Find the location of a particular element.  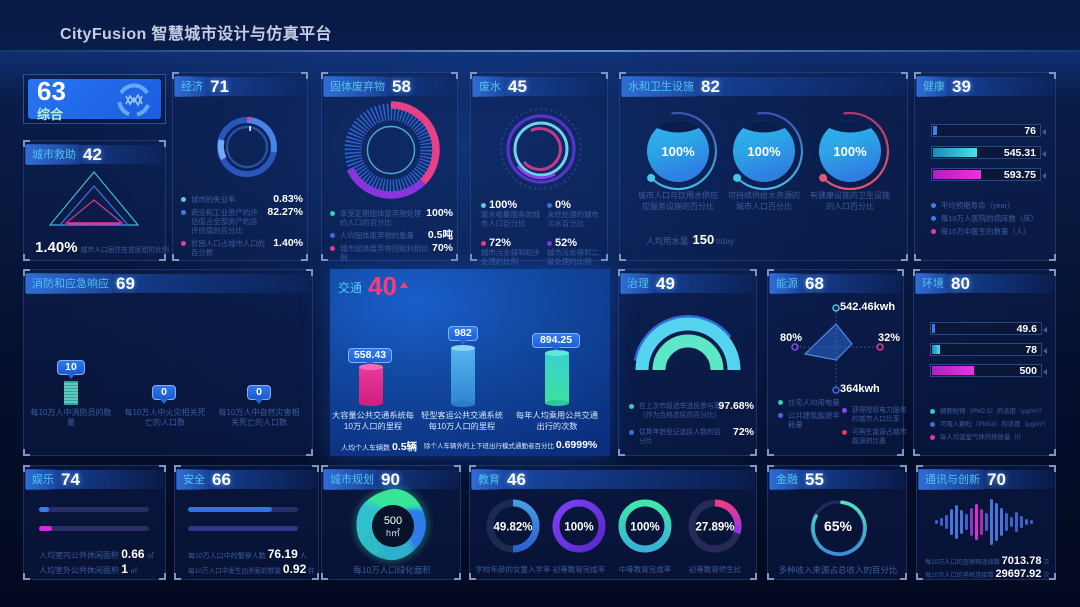

svg-text: 城市人口与饮用水供应 is located at coordinates (678, 195).